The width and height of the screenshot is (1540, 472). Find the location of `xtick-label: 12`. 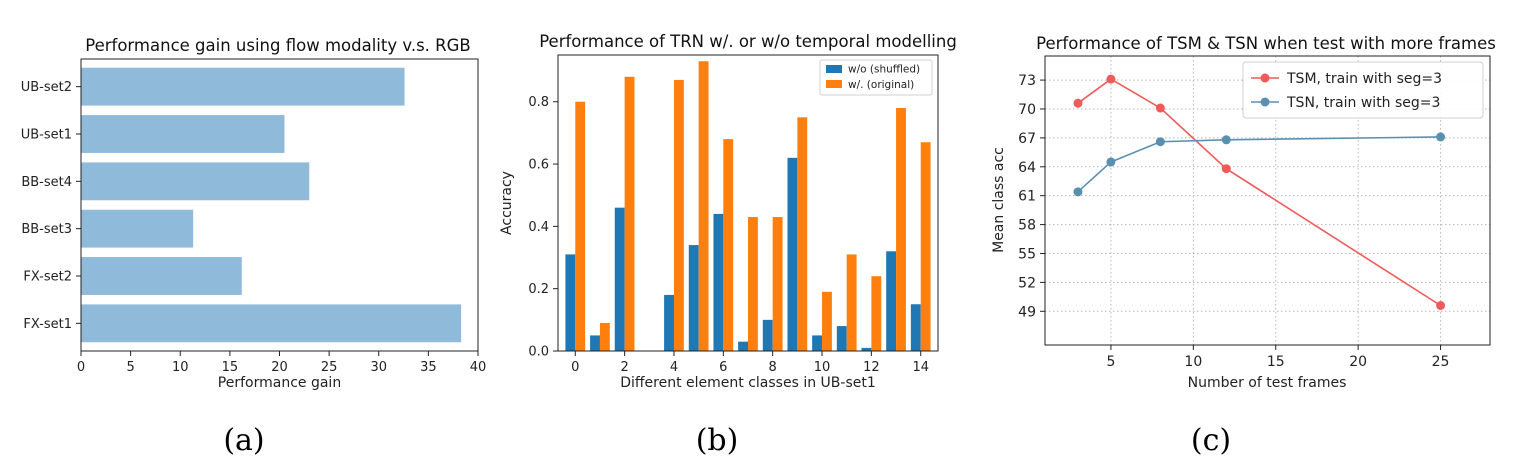

xtick-label: 12 is located at coordinates (871, 367).